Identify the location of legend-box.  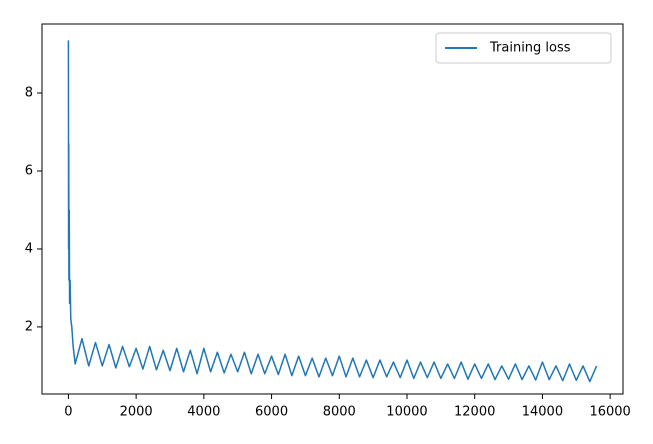
(523, 48).